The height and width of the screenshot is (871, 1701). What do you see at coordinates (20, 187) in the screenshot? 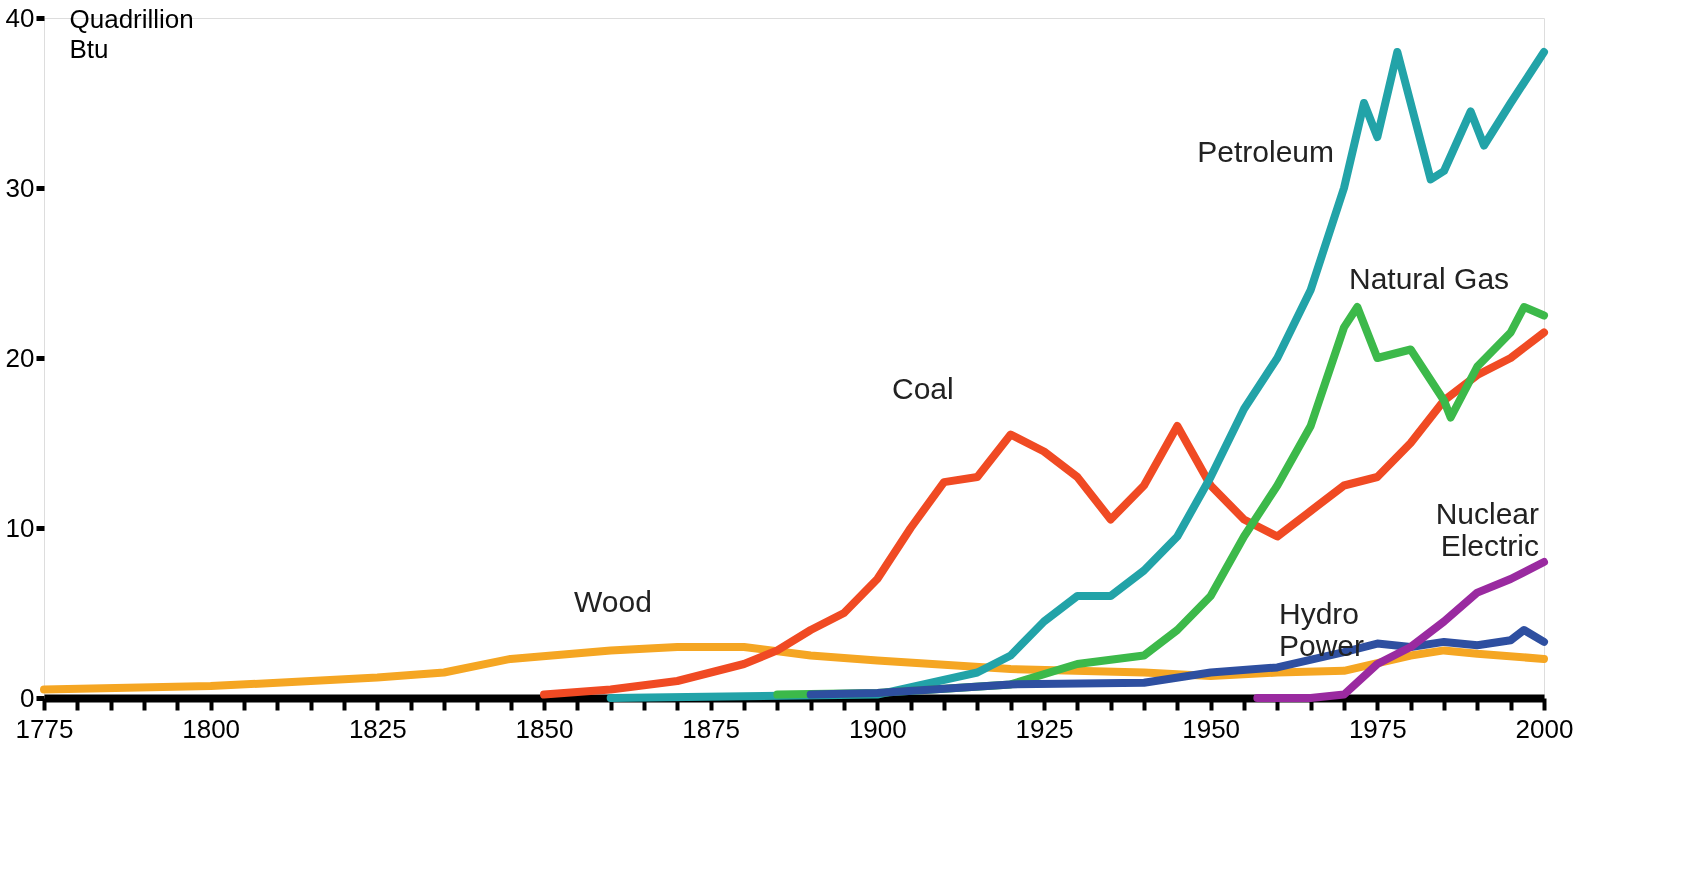
I see `y-tick-label: 30` at bounding box center [20, 187].